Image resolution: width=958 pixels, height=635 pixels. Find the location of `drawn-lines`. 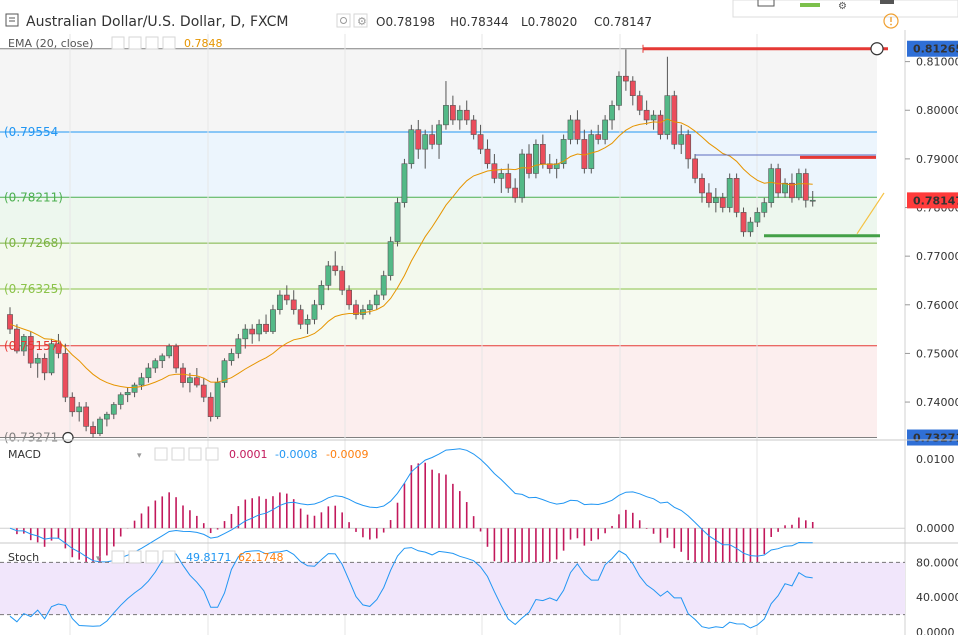

drawn-lines is located at coordinates (765, 141).